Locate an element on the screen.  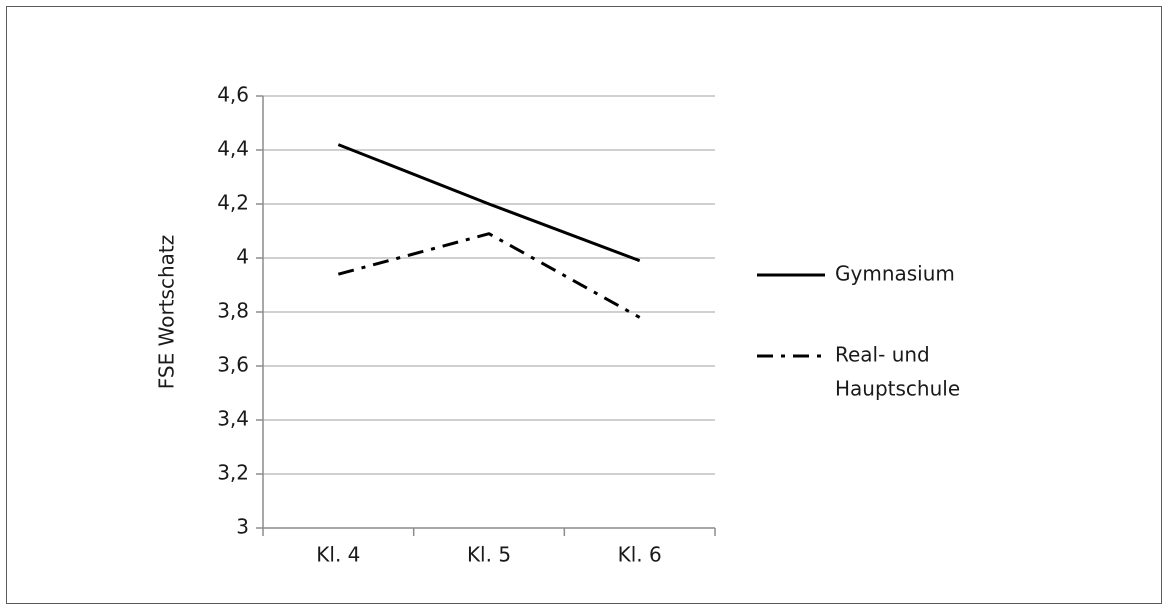
series-lines is located at coordinates (489, 231).